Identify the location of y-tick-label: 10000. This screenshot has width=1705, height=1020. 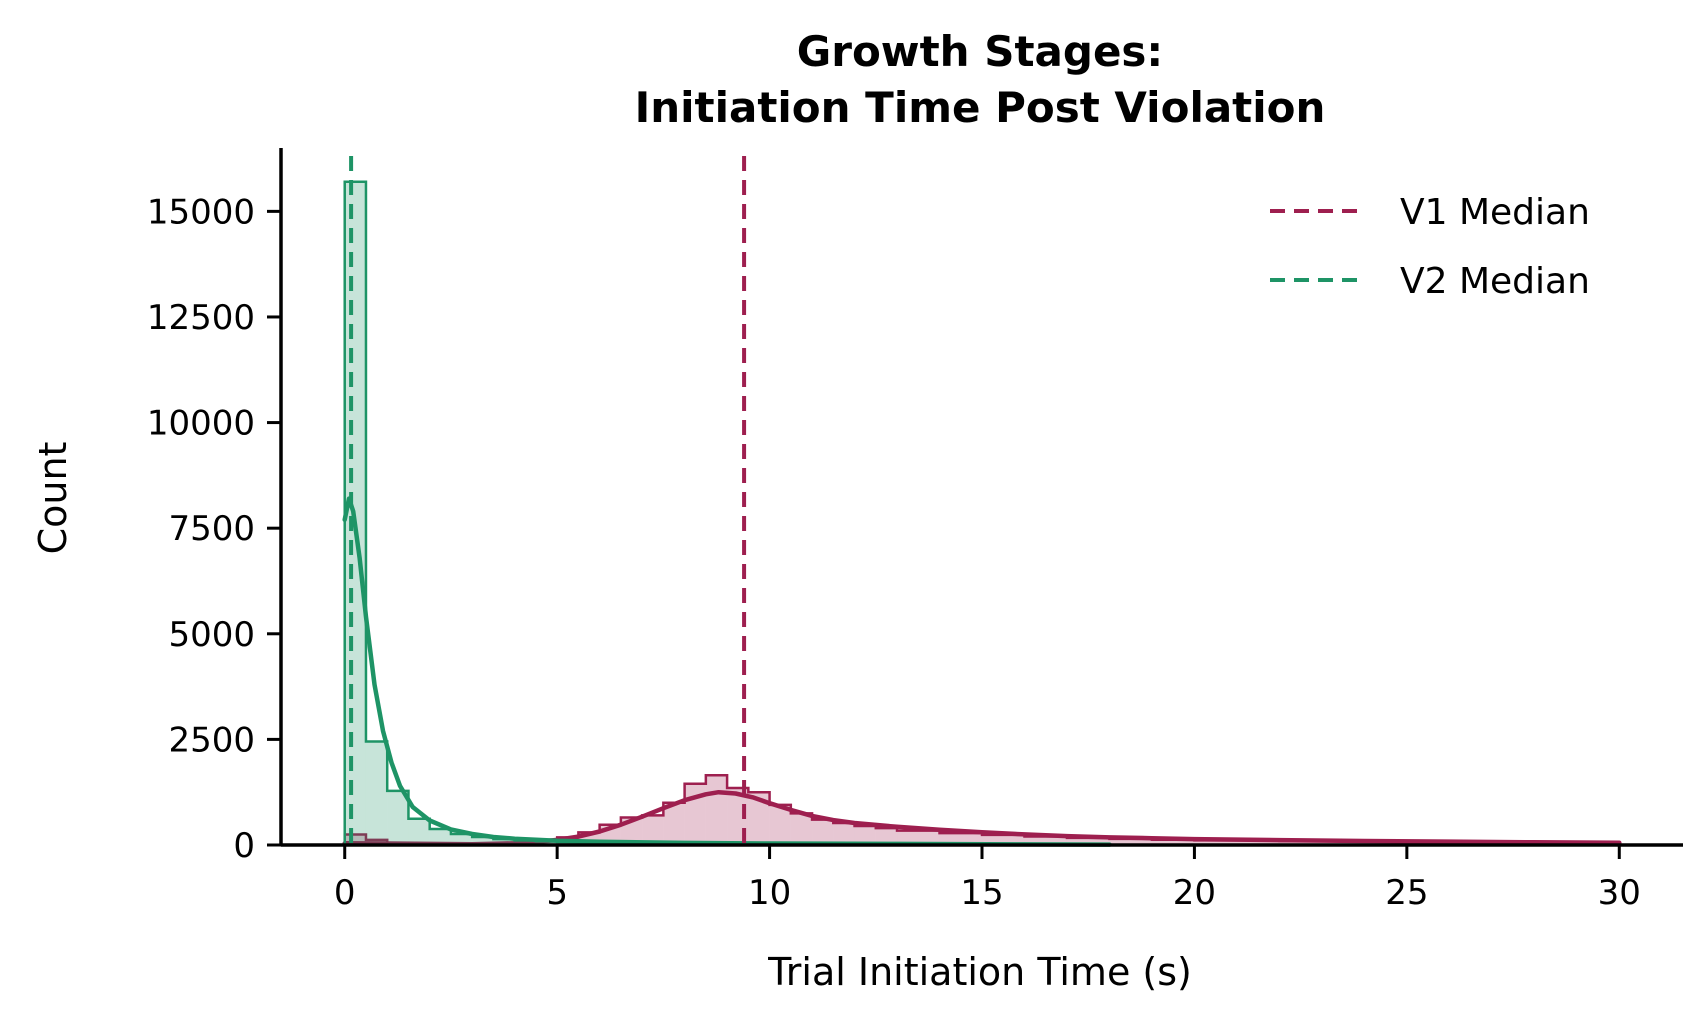
(201, 424).